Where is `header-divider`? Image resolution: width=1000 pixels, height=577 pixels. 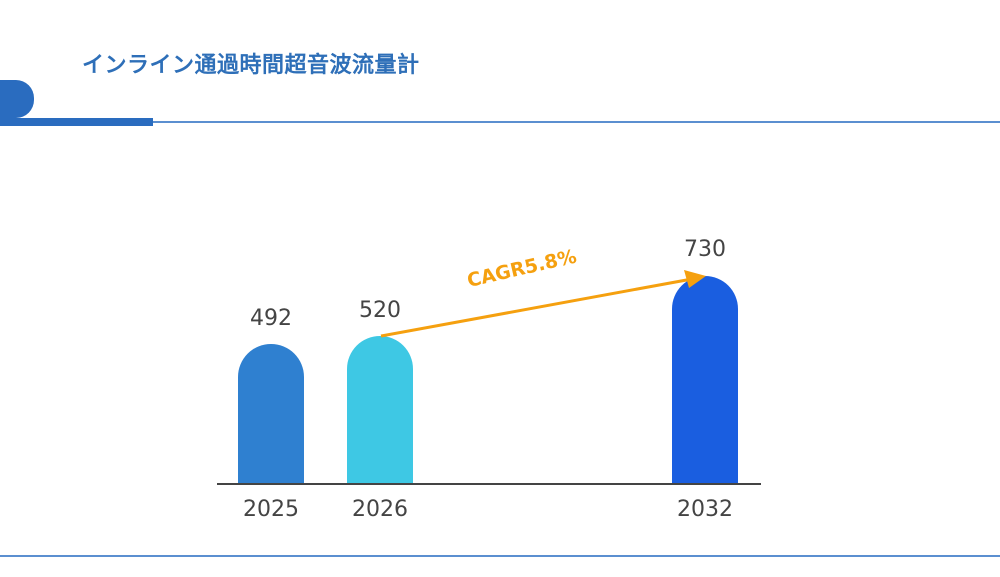 header-divider is located at coordinates (576, 122).